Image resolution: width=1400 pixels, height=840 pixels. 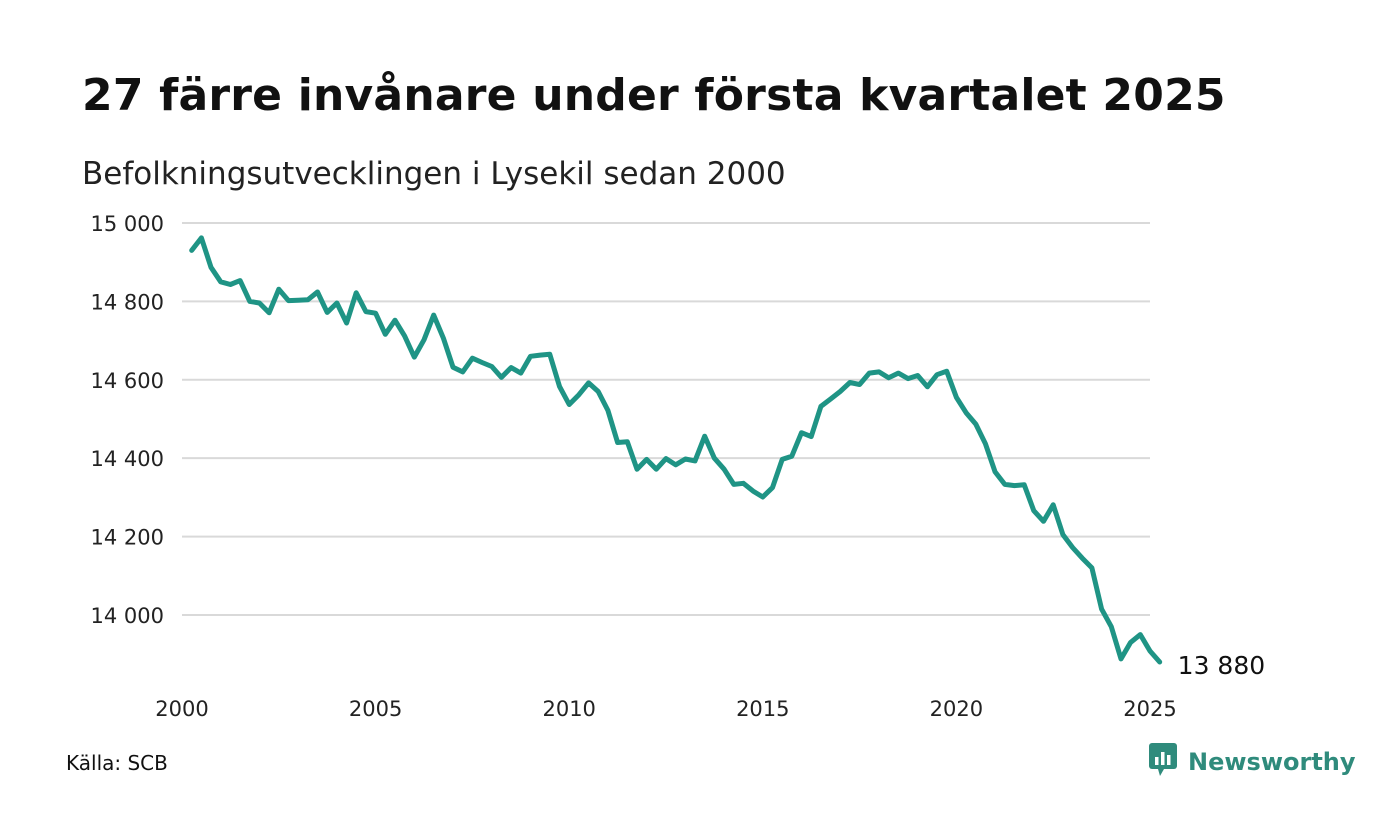 I want to click on y-axis-ticks: 15 000 14 800 14 600 14 400 14 200 14 000, so click(x=127, y=420).